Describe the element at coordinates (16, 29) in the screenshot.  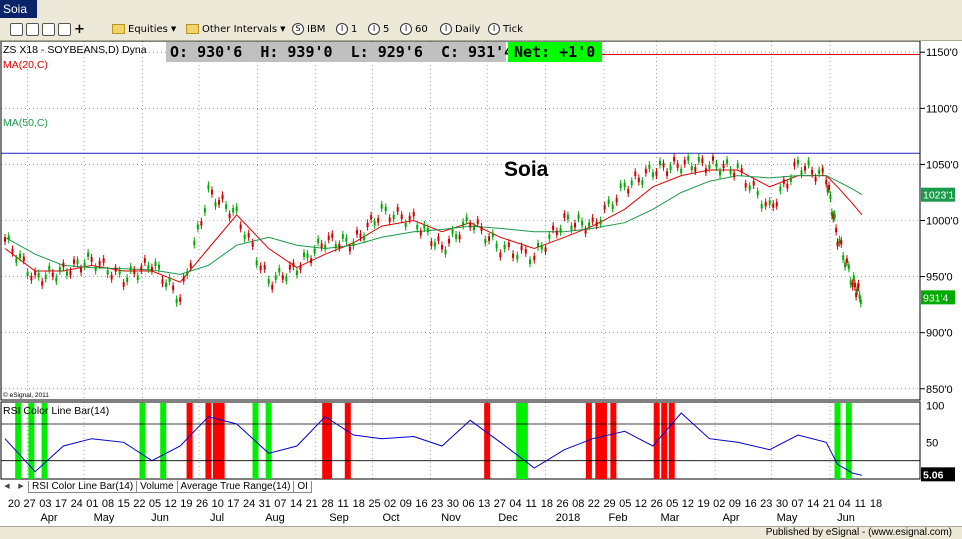
I see `chart-window-icon` at that location.